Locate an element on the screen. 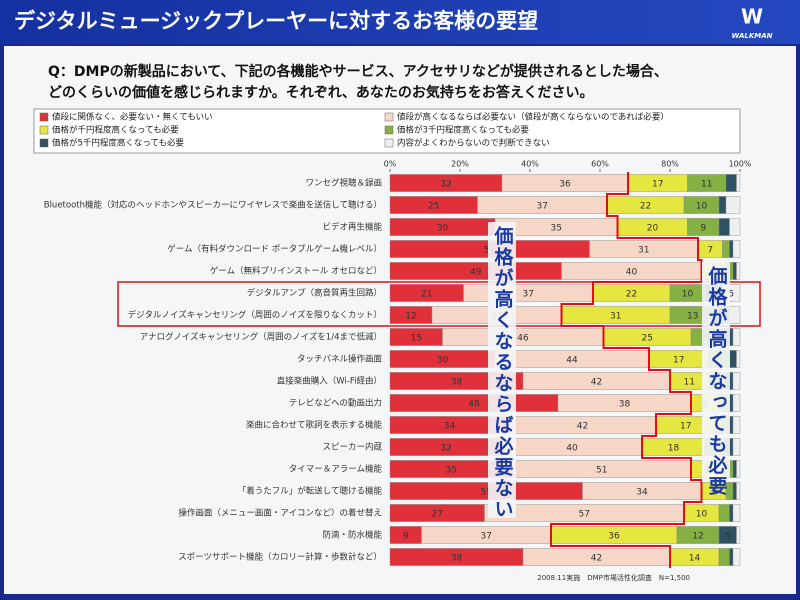 The height and width of the screenshot is (600, 800). category-label: 防滴・防水機能 is located at coordinates (352, 535).